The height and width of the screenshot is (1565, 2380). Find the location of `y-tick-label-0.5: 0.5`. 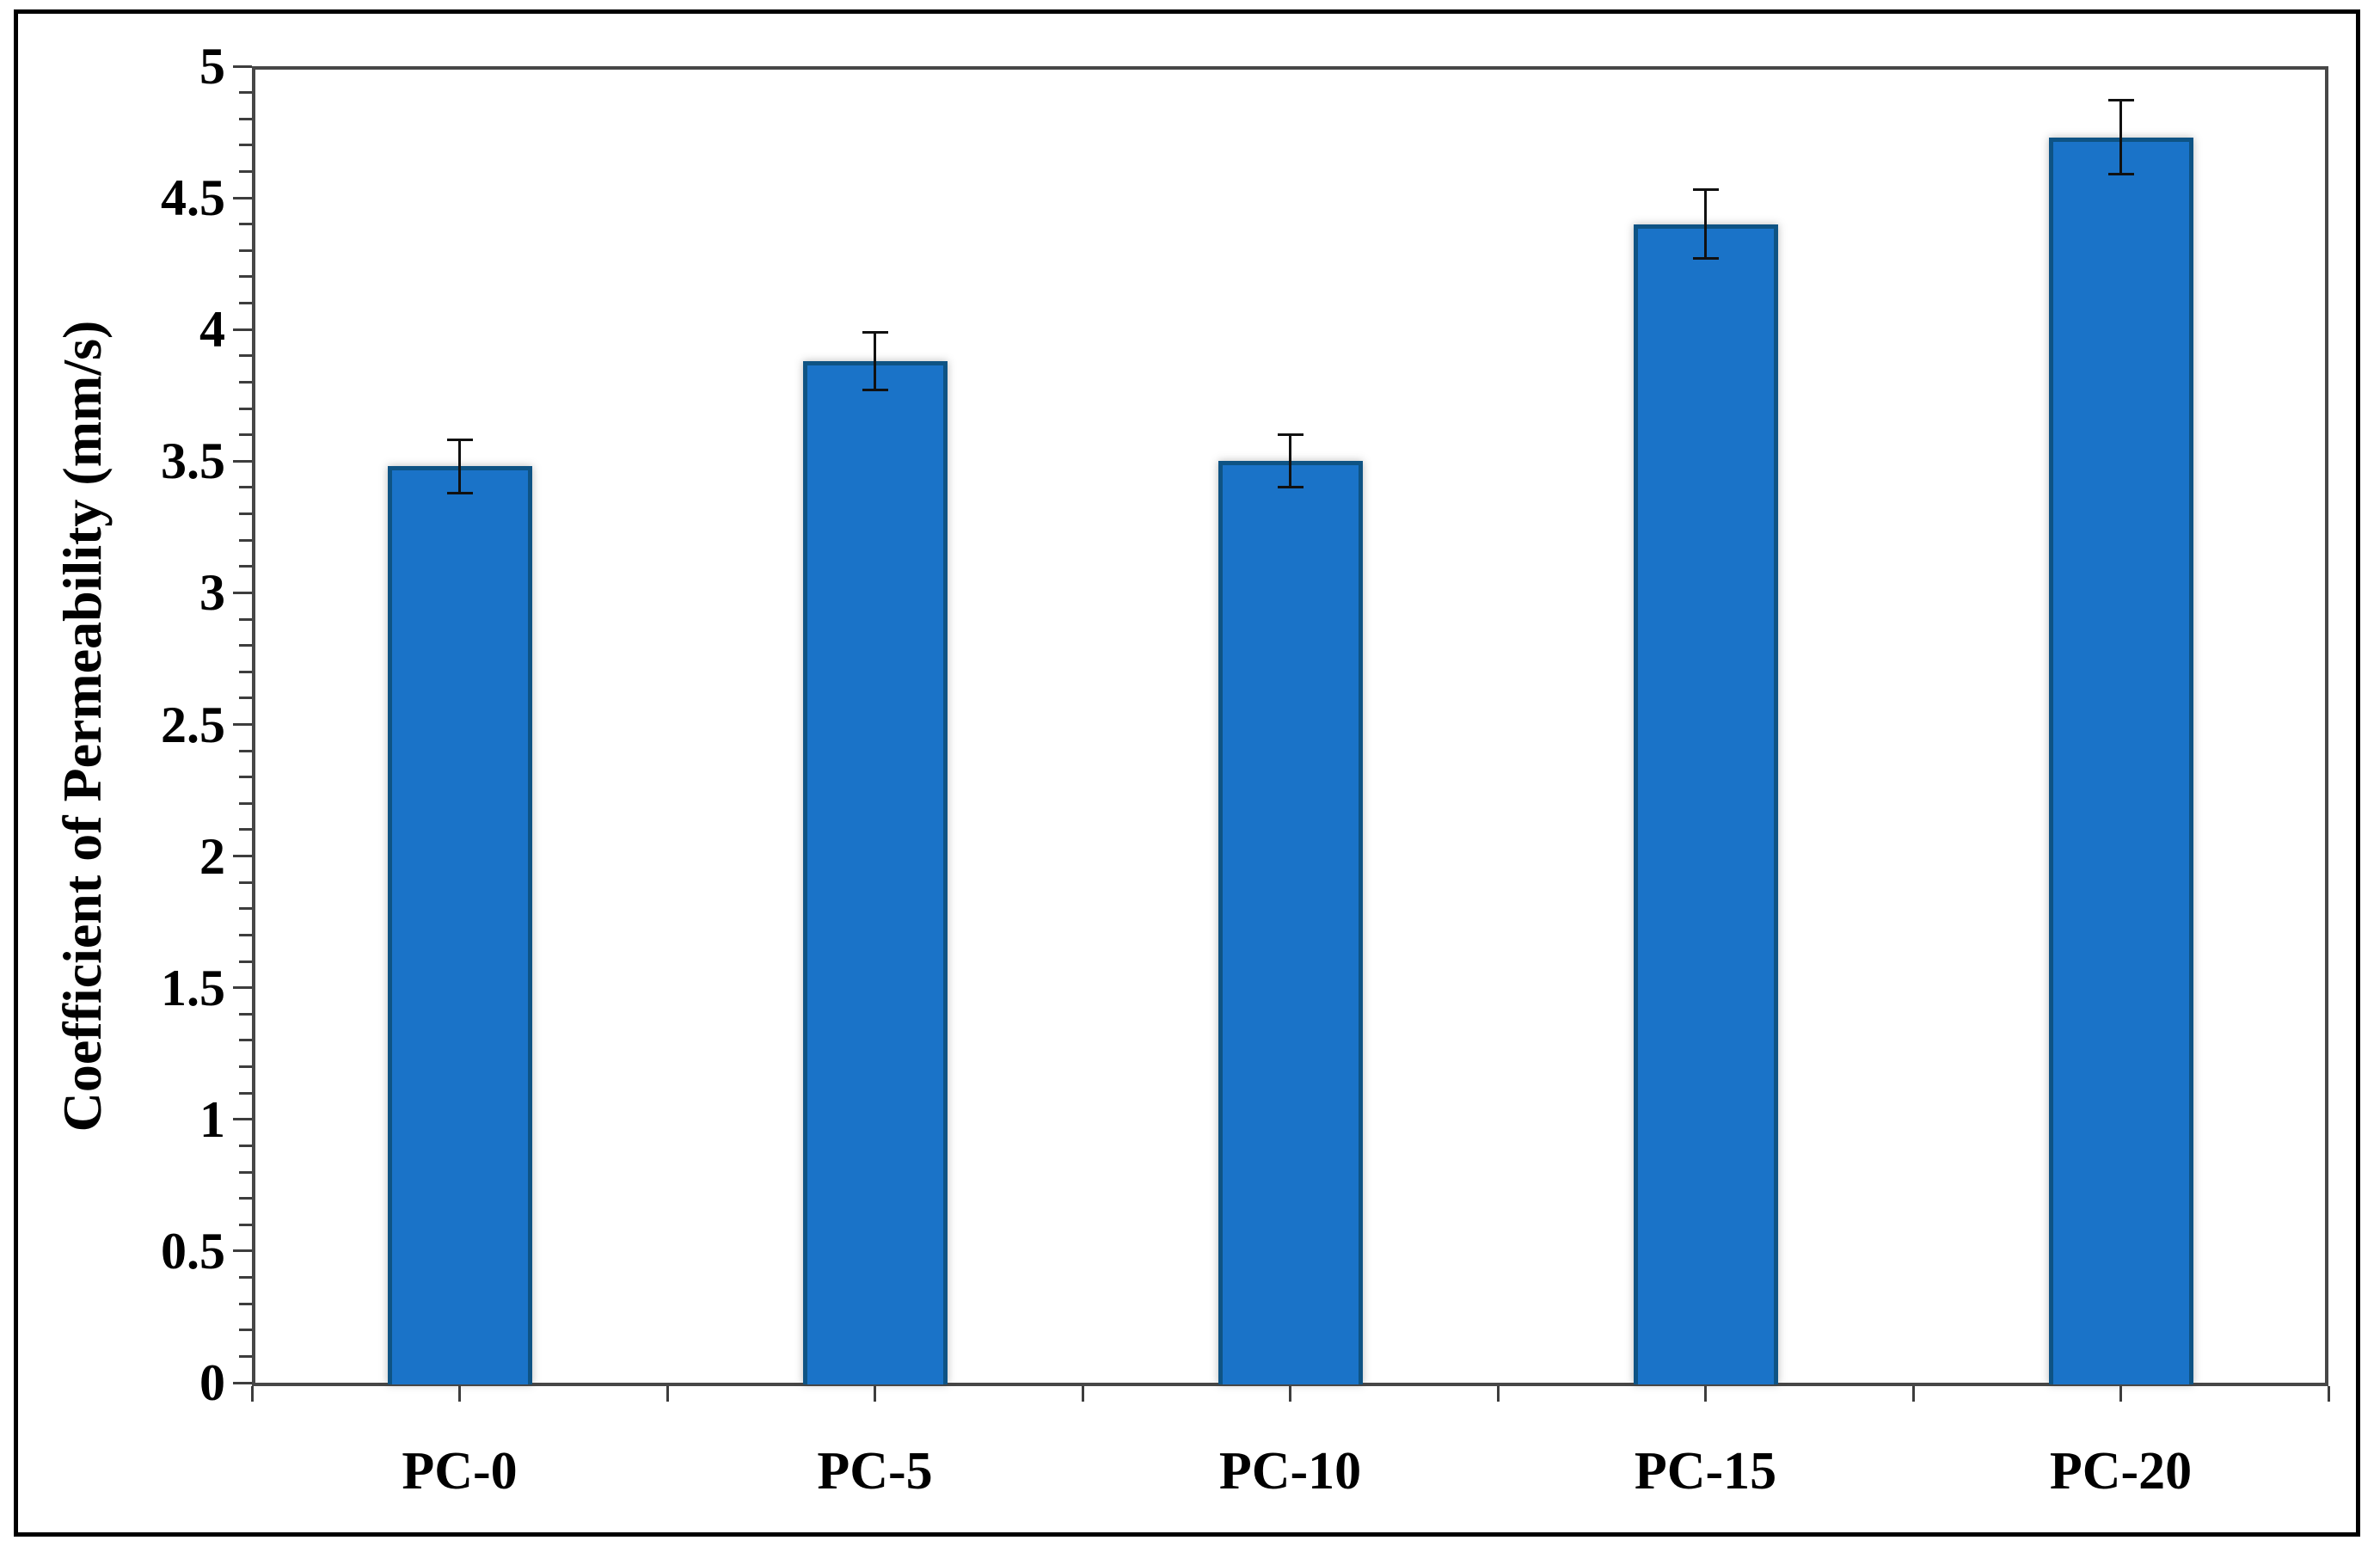

y-tick-label-0.5: 0.5 is located at coordinates (193, 1251).